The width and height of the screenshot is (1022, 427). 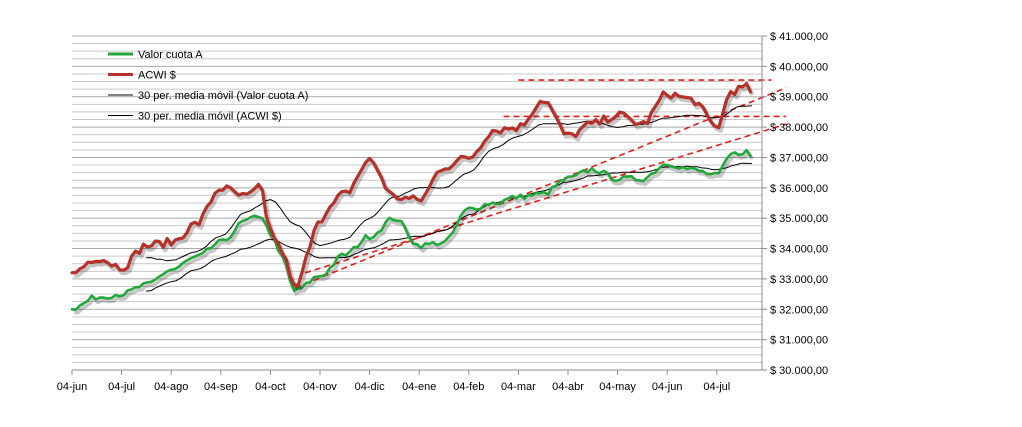 What do you see at coordinates (799, 67) in the screenshot?
I see `y-tick-label: $ 40.000,00` at bounding box center [799, 67].